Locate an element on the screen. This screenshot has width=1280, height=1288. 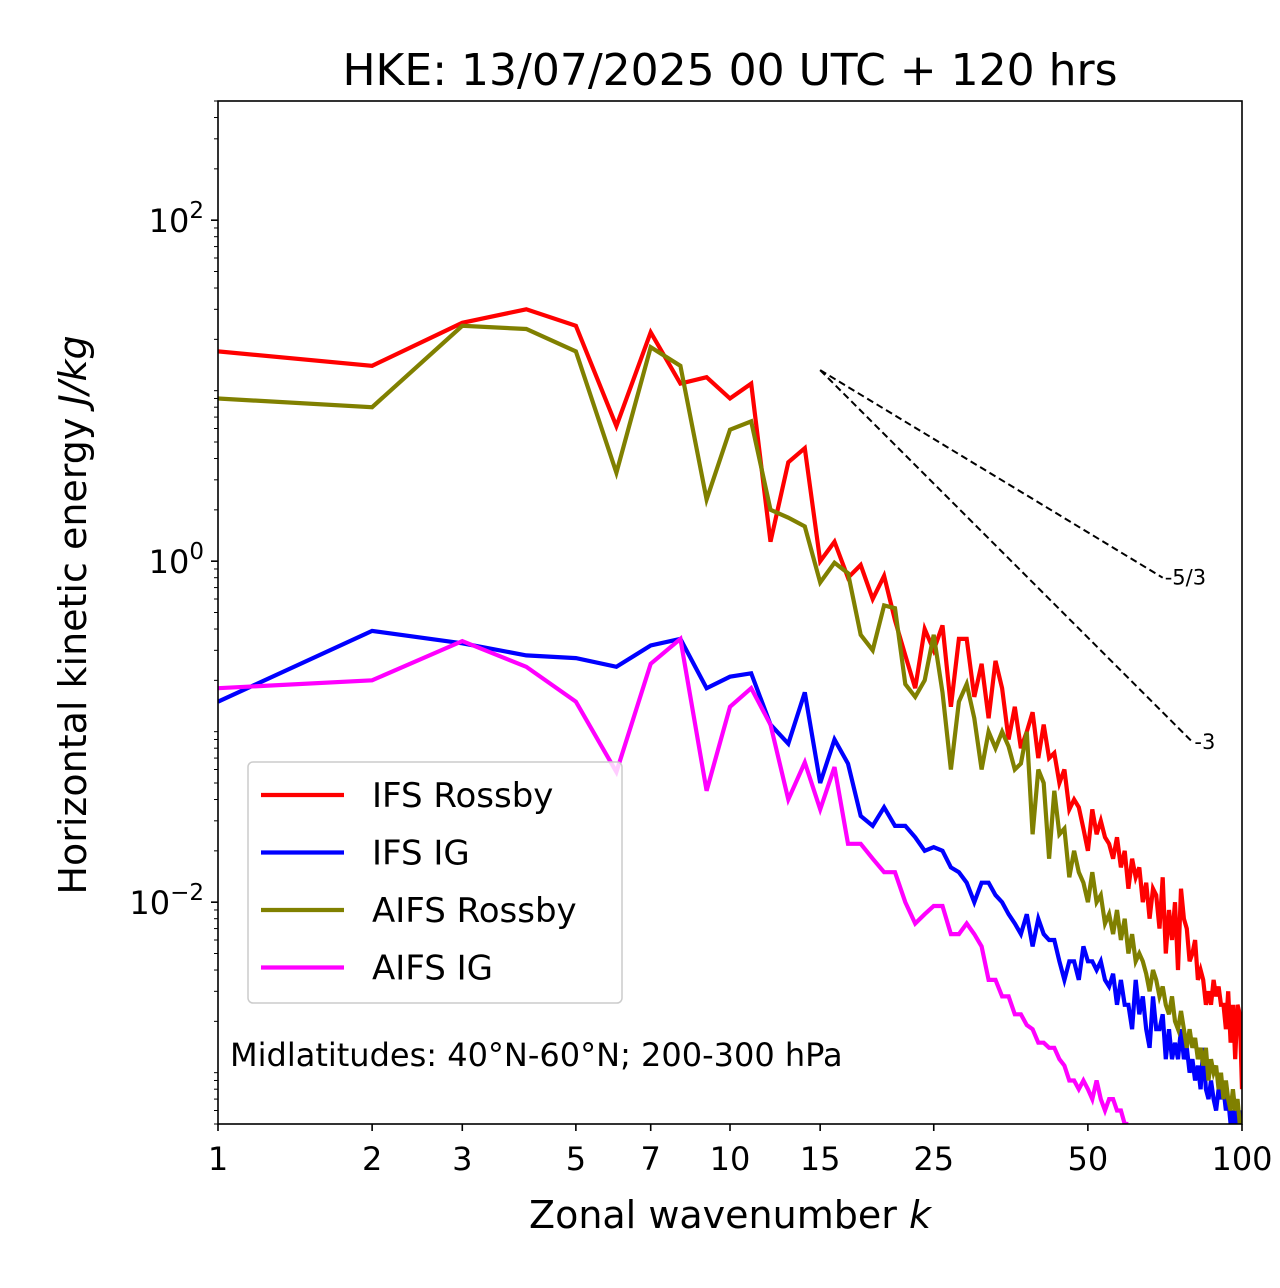
x-tick-label: 3 is located at coordinates (462, 1159).